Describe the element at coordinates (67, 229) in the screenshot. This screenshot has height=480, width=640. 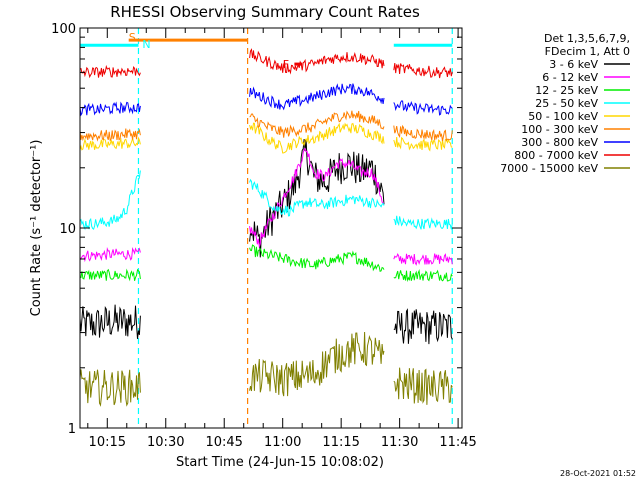
I see `y-tick-label: 10` at that location.